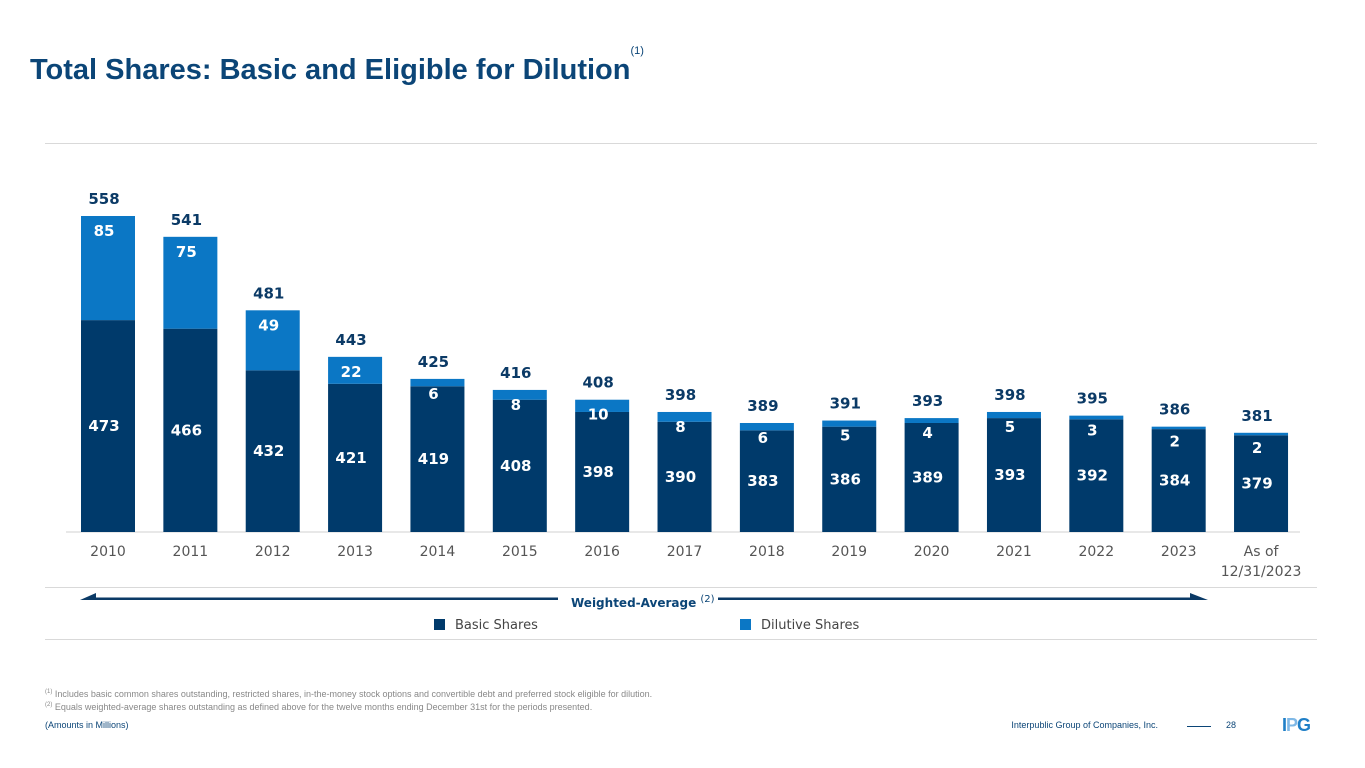 This screenshot has width=1365, height=768. What do you see at coordinates (439, 624) in the screenshot?
I see `legend-swatch` at bounding box center [439, 624].